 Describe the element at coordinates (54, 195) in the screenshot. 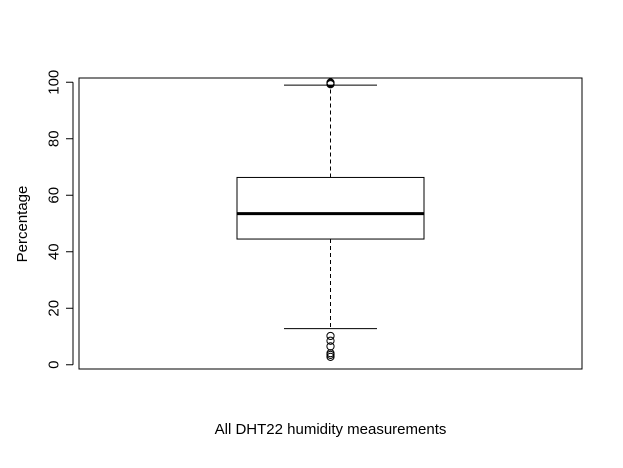

I see `y-tick-label: 60` at that location.